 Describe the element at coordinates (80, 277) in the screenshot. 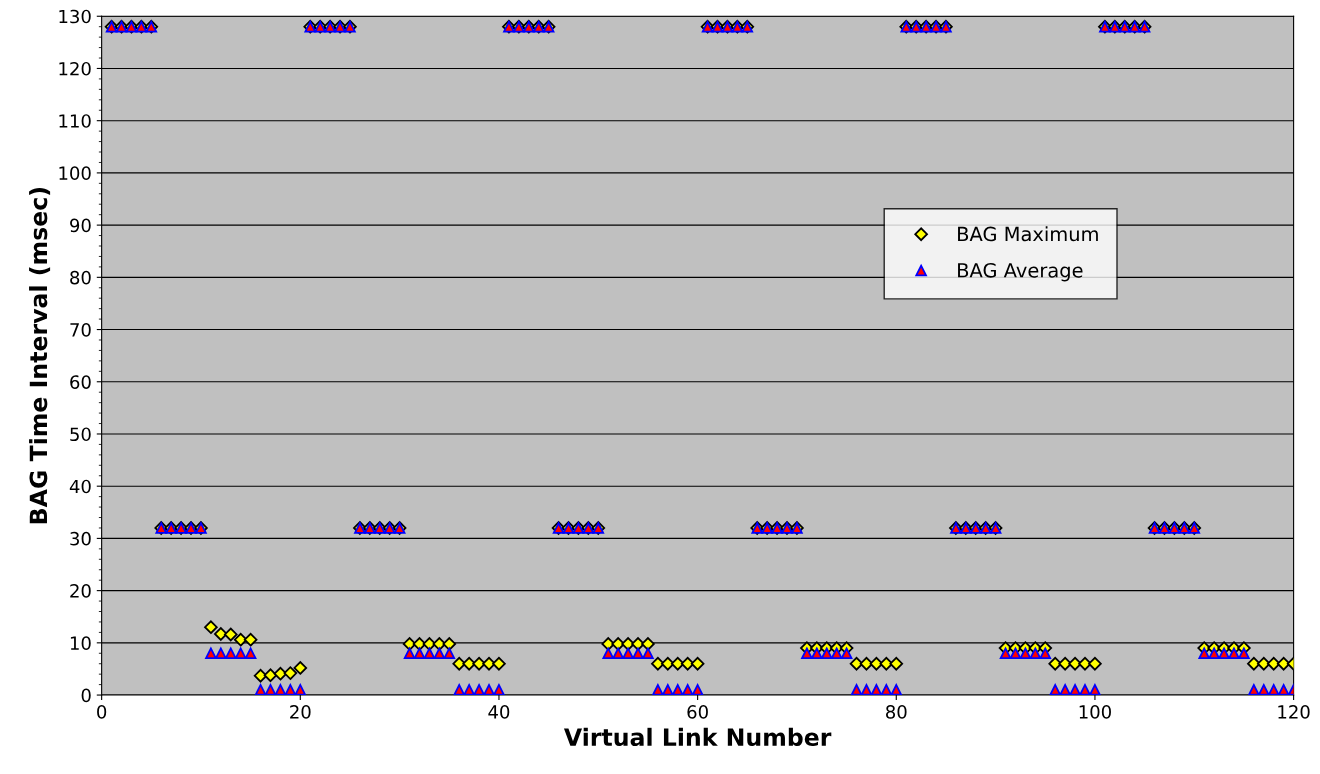

I see `y-tick-label: 80` at that location.